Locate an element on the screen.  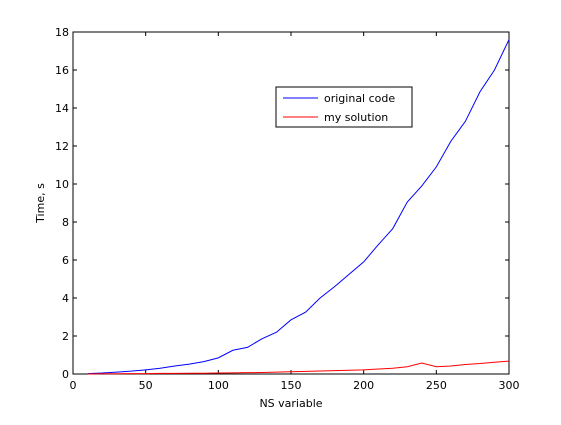
series-line-my-solution is located at coordinates (298, 367).